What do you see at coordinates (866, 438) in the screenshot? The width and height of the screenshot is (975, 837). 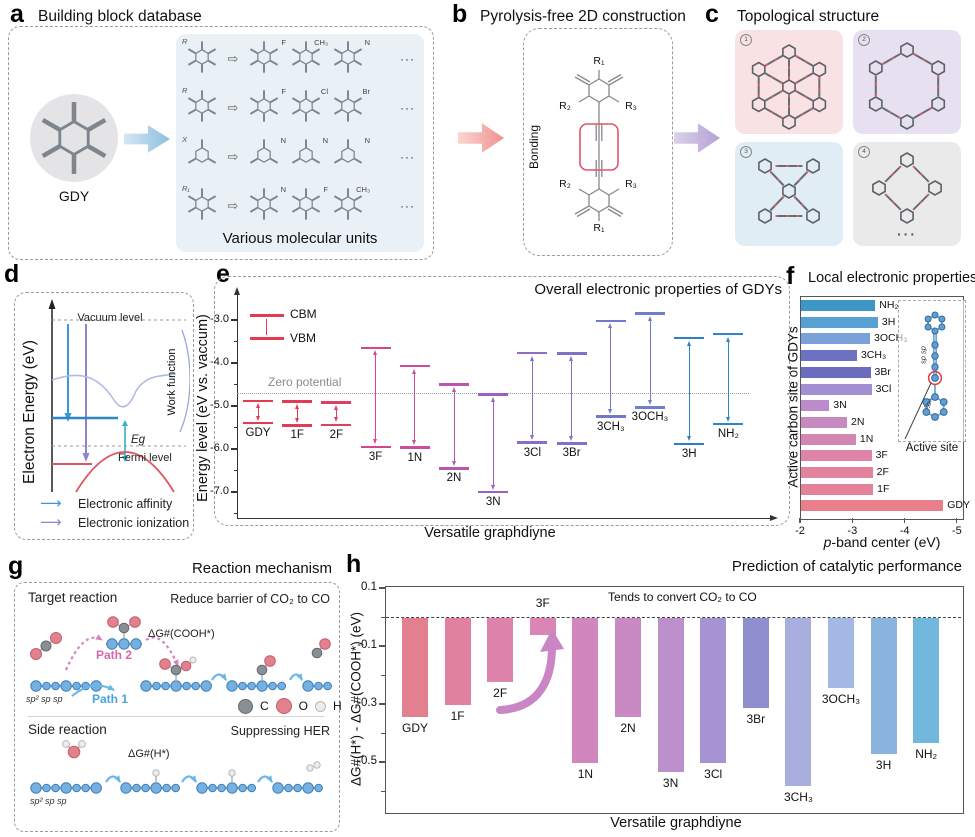 I see `f-bar-label-1N: 1N` at bounding box center [866, 438].